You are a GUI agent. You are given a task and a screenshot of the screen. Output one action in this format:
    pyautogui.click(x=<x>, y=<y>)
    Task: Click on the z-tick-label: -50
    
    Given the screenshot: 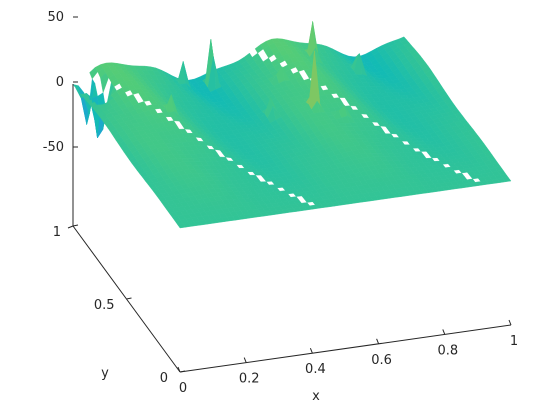 What is the action you would take?
    pyautogui.click(x=53, y=147)
    